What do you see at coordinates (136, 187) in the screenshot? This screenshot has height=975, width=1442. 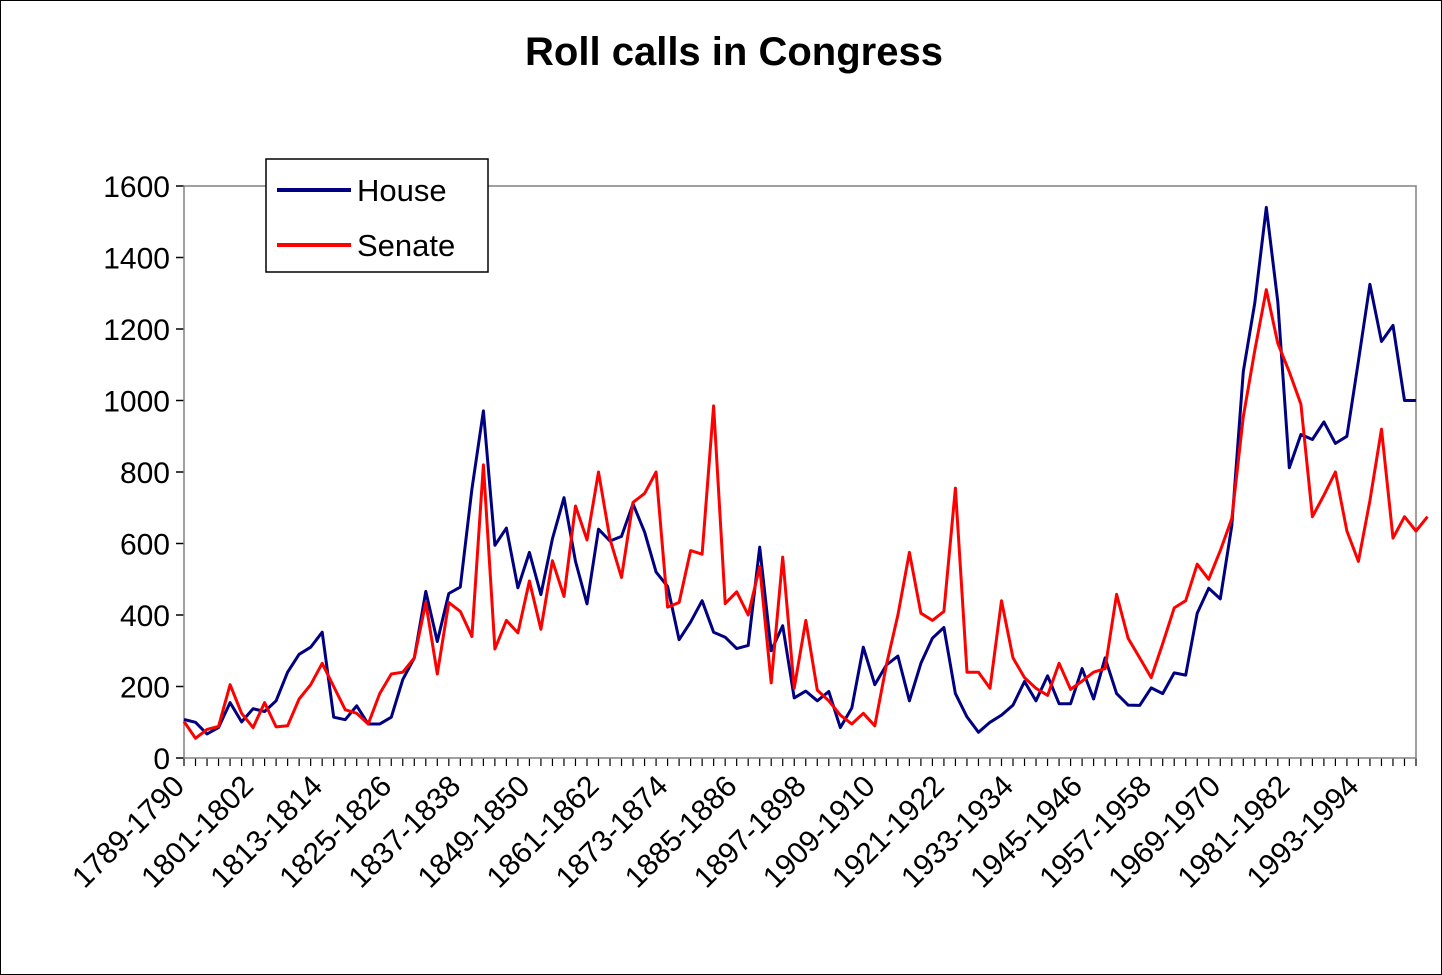 I see `y-tick-label: 1600` at bounding box center [136, 187].